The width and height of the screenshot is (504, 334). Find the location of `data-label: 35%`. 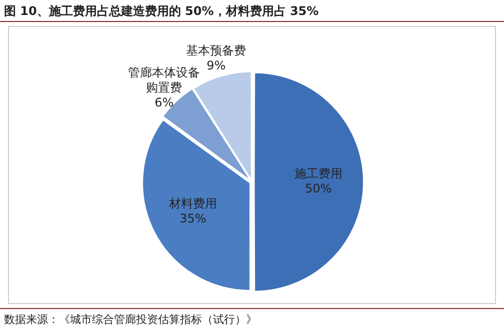

data-label: 35% is located at coordinates (193, 219).